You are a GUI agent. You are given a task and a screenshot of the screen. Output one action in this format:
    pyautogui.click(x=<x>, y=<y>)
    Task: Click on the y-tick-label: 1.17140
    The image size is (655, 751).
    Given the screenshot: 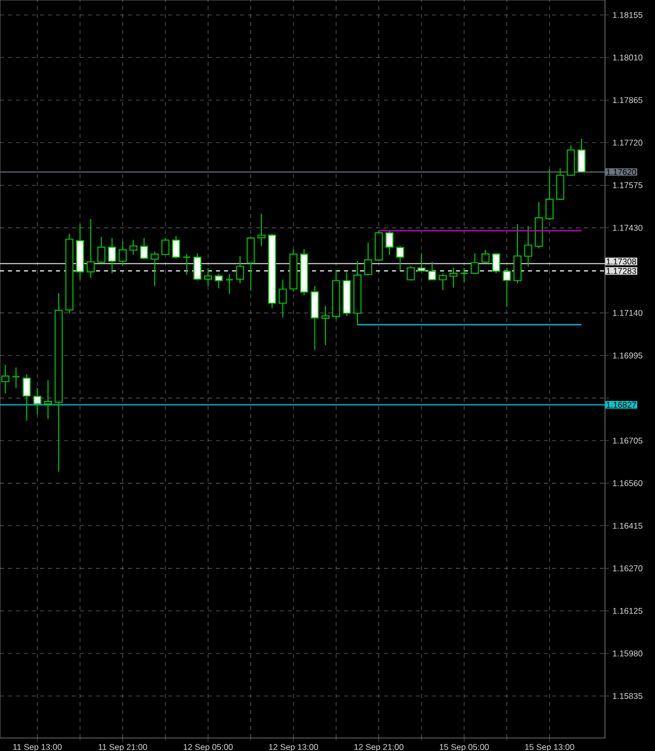 What is the action you would take?
    pyautogui.click(x=627, y=313)
    